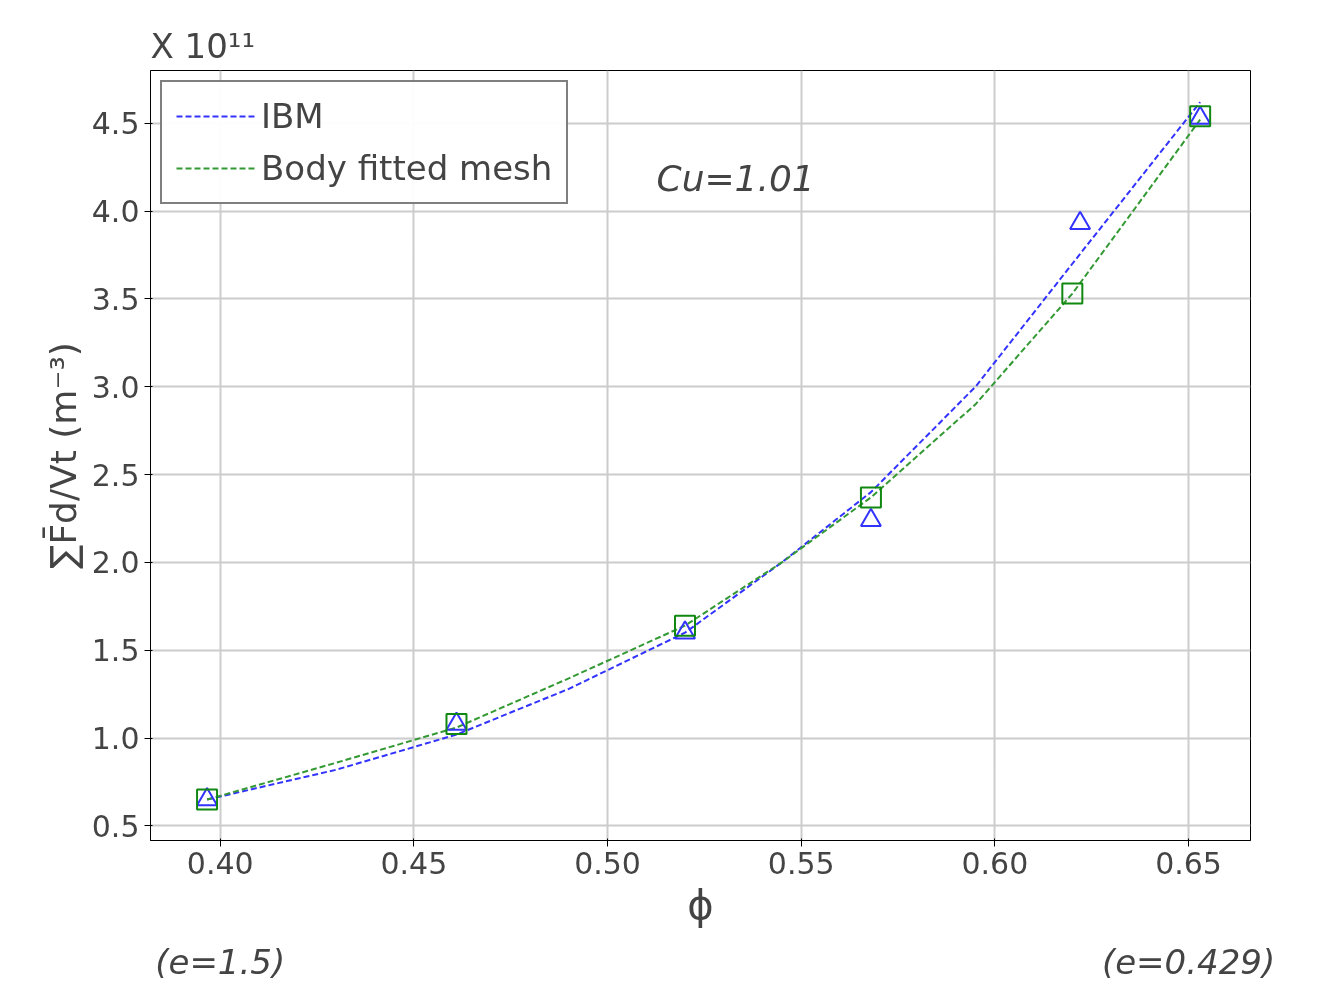 The width and height of the screenshot is (1319, 1003). What do you see at coordinates (115, 475) in the screenshot?
I see `y-tick-label: 2.5` at bounding box center [115, 475].